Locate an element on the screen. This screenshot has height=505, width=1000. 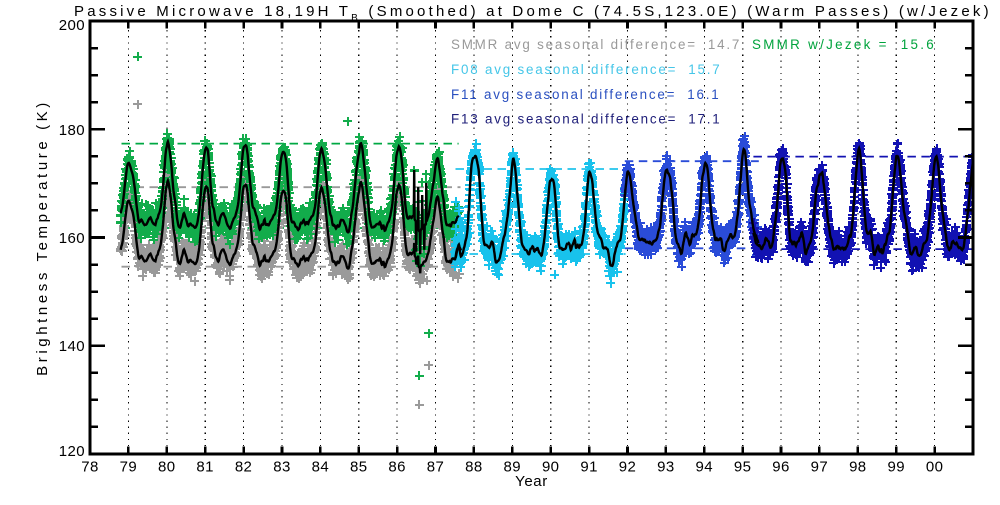
svg-text: 180 is located at coordinates (72, 130).